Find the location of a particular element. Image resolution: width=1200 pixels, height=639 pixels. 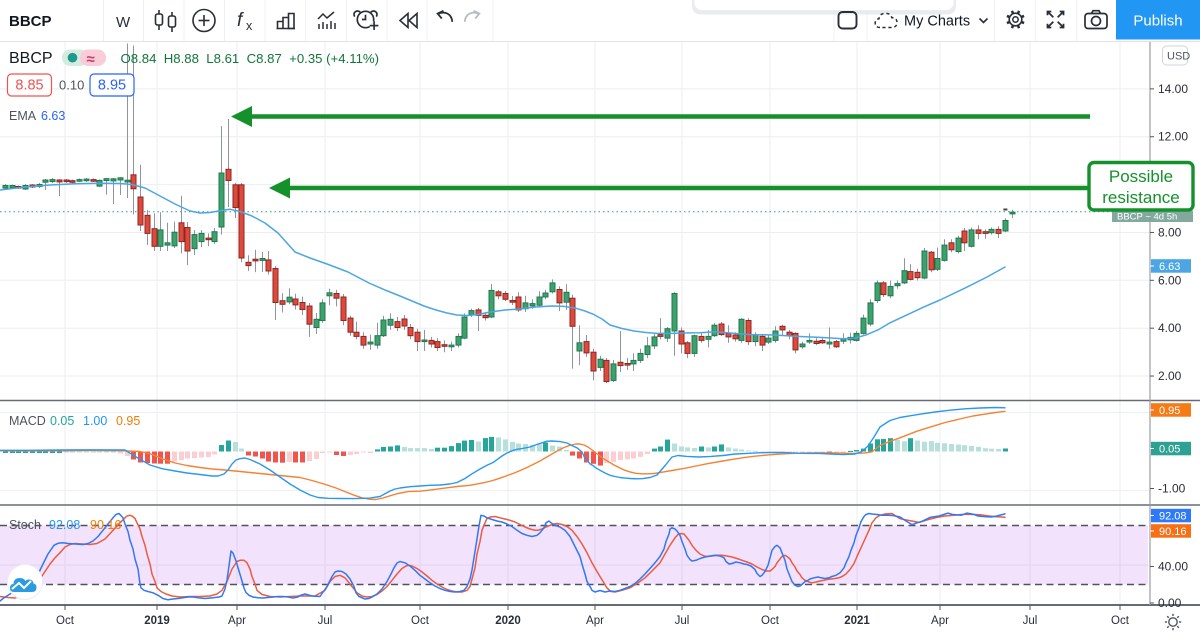

svg-text: f is located at coordinates (240, 20).